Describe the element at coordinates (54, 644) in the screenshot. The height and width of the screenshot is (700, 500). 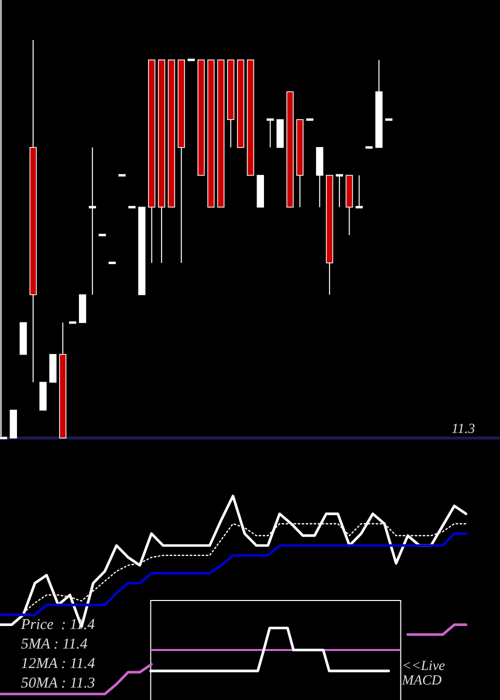
I see `annotation: 5MA : 11.4` at that location.